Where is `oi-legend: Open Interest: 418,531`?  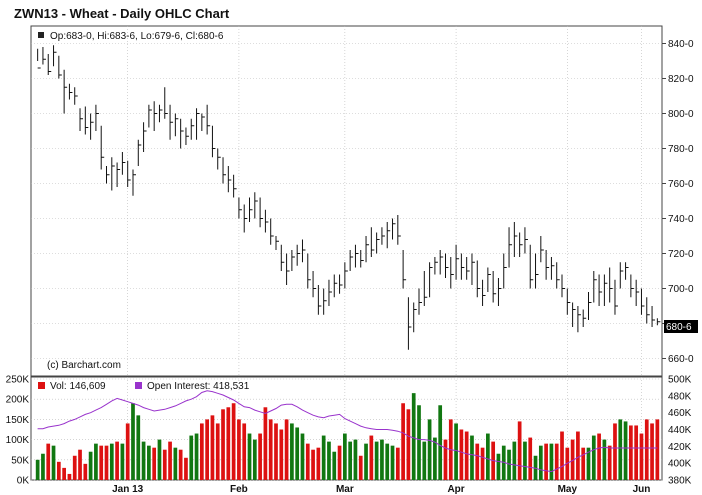
oi-legend: Open Interest: 418,531 is located at coordinates (198, 386).